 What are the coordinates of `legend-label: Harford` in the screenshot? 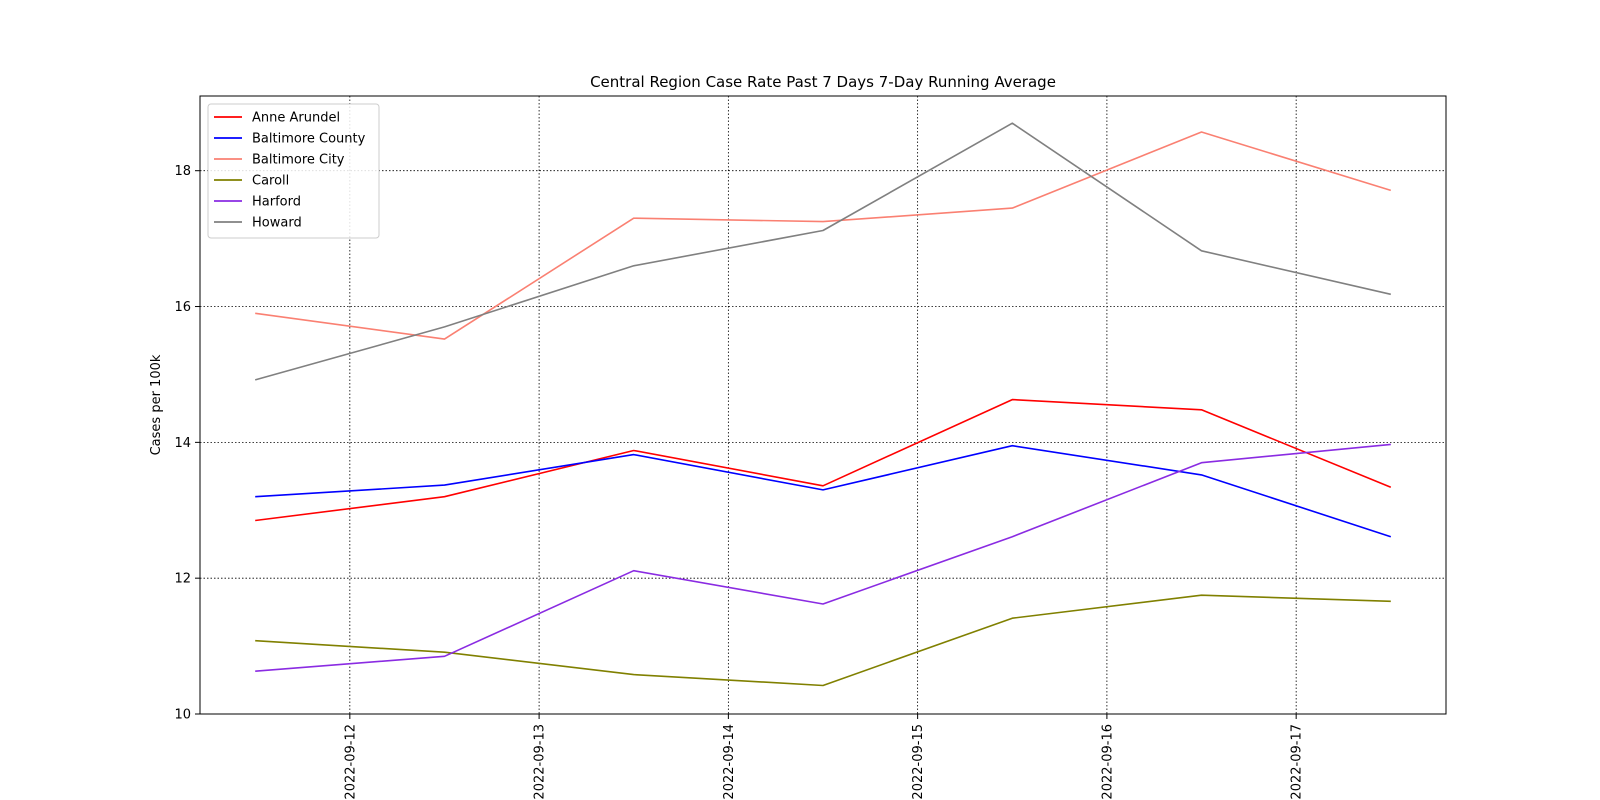 It's located at (276, 202).